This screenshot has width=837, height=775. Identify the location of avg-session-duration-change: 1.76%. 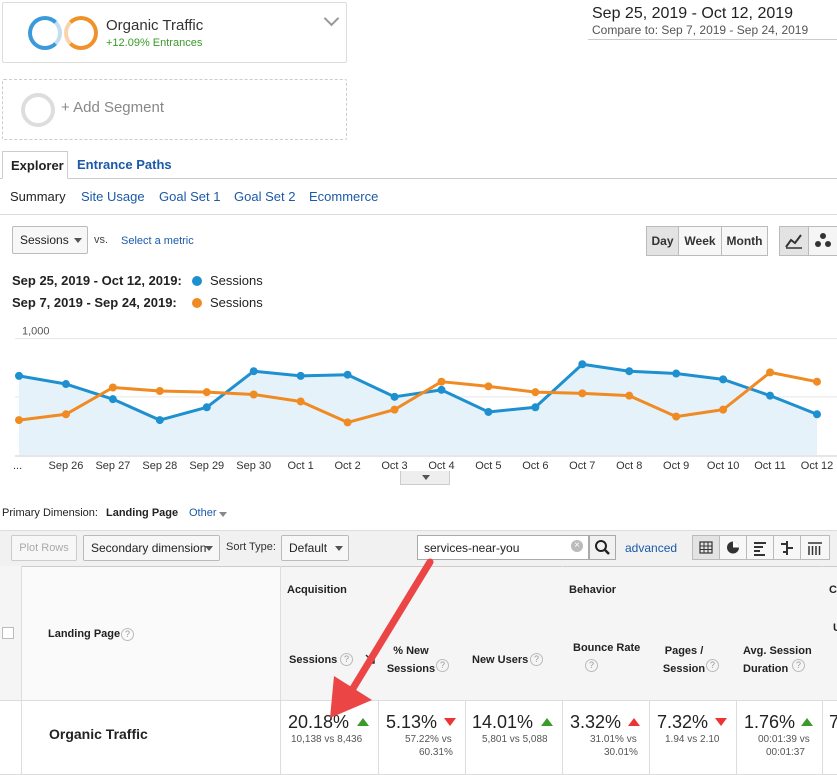
(770, 722).